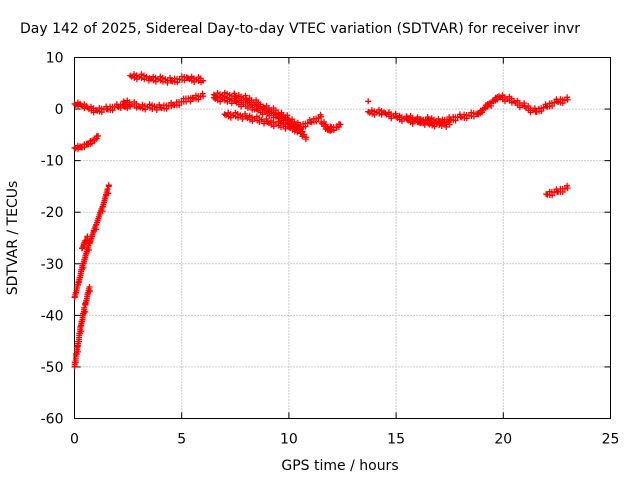 The image size is (640, 480). What do you see at coordinates (181, 440) in the screenshot?
I see `x-tick-label: 5` at bounding box center [181, 440].